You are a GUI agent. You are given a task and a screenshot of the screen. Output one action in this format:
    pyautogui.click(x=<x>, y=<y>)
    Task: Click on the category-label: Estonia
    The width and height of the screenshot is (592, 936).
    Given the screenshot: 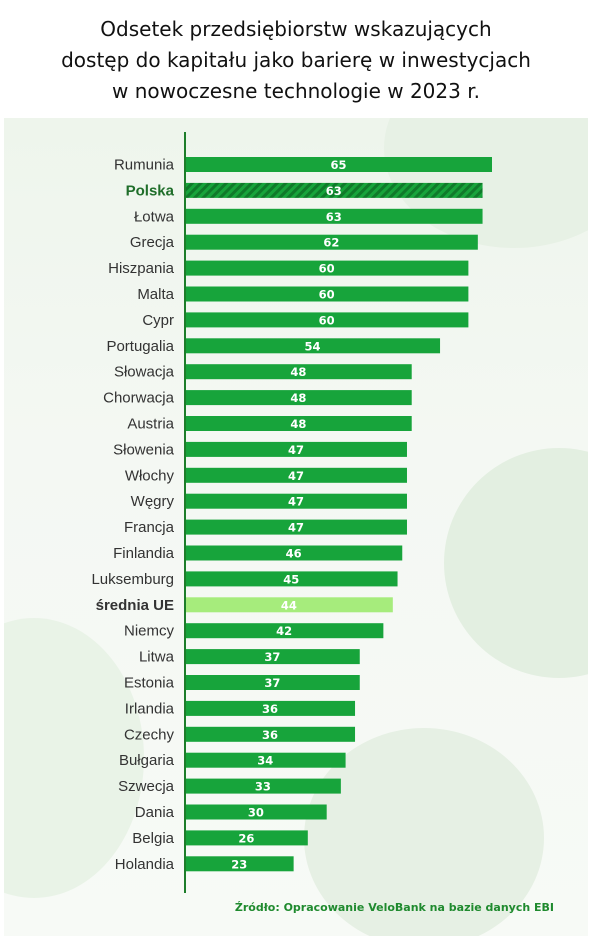 What is the action you would take?
    pyautogui.click(x=149, y=683)
    